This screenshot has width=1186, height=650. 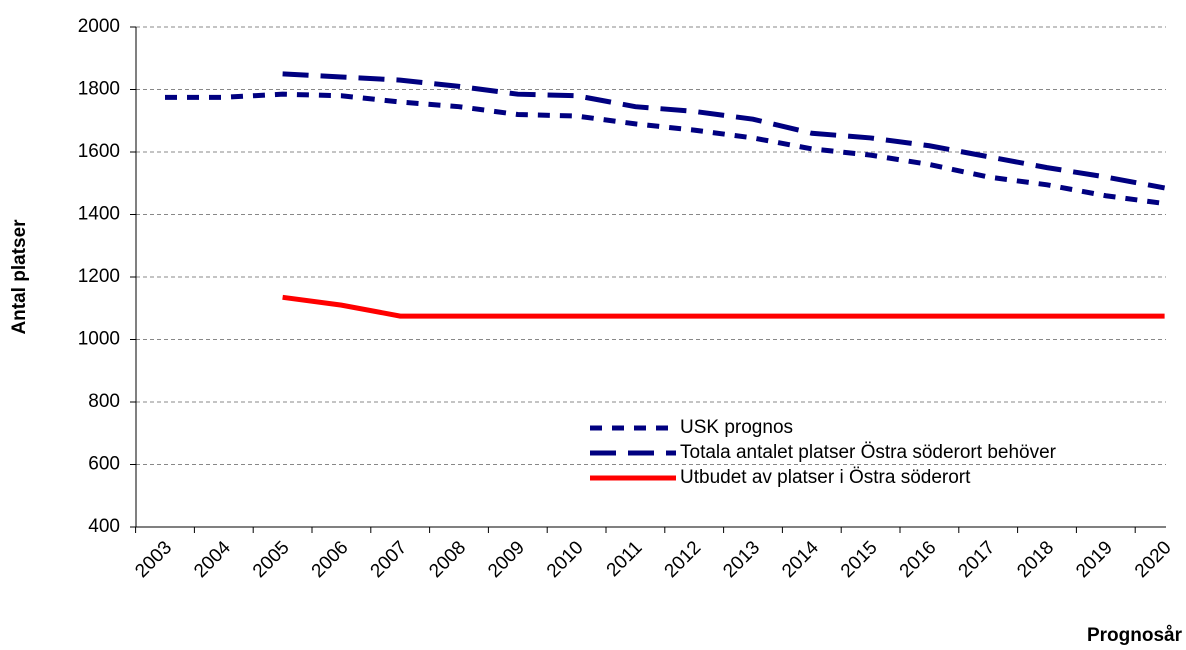 What do you see at coordinates (1094, 559) in the screenshot?
I see `x-tick-label: 2019` at bounding box center [1094, 559].